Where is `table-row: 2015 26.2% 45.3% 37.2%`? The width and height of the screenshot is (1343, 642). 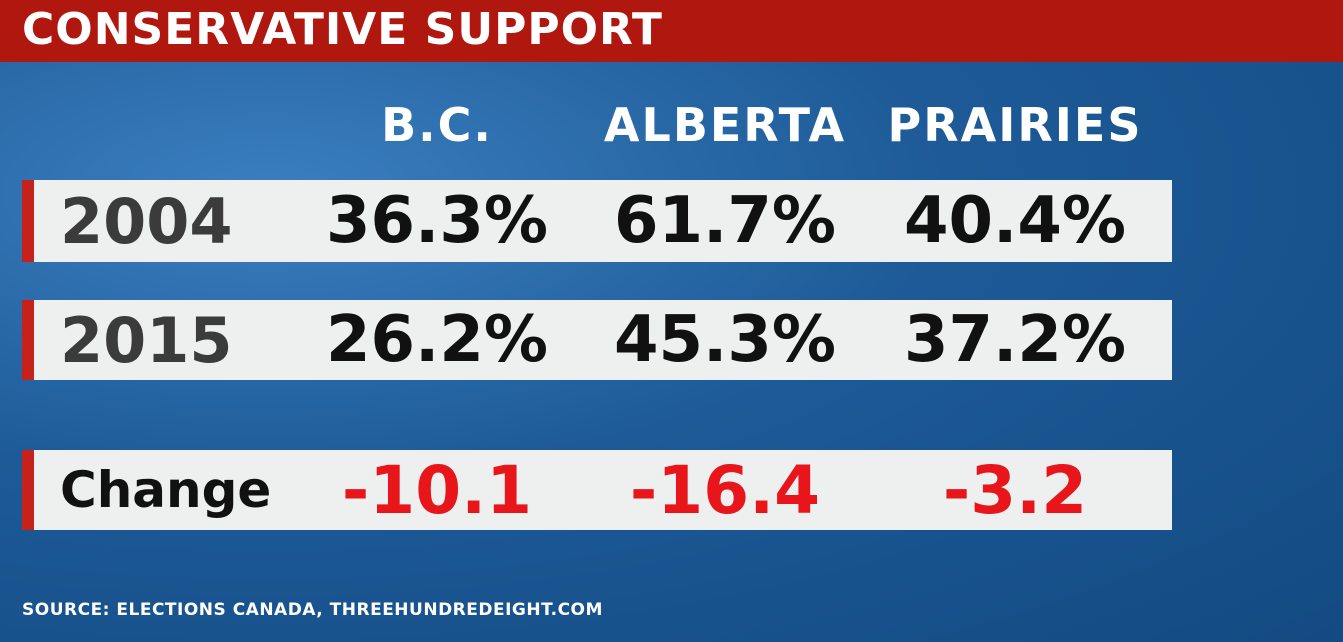 table-row: 2015 26.2% 45.3% 37.2% is located at coordinates (597, 340).